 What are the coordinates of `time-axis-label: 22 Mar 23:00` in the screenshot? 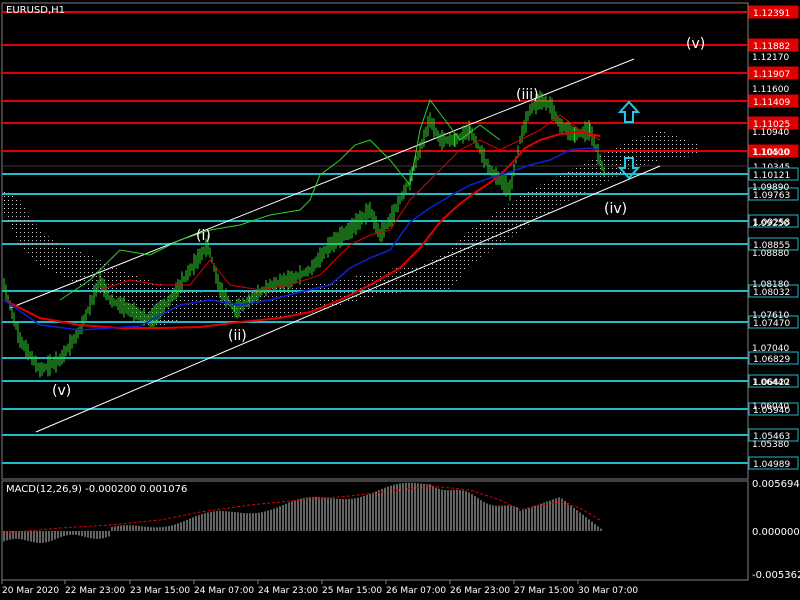 It's located at (95, 591).